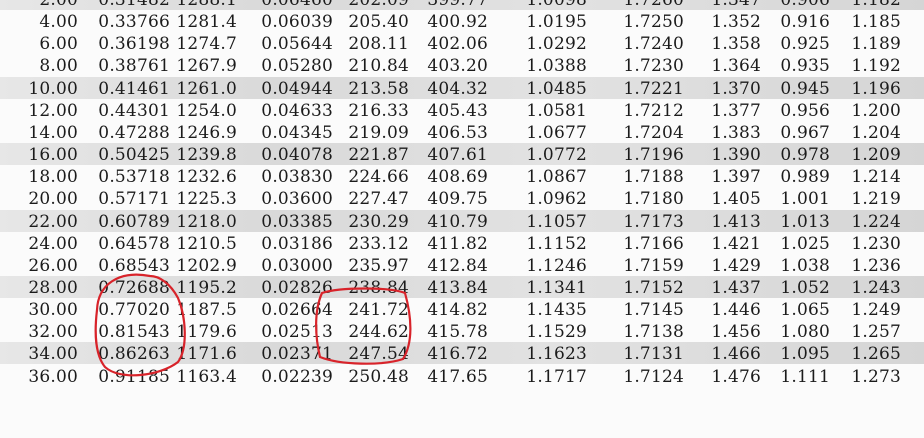 The image size is (924, 438). Describe the element at coordinates (805, 88) in the screenshot. I see `vapor-cp-cell: 0.945` at that location.